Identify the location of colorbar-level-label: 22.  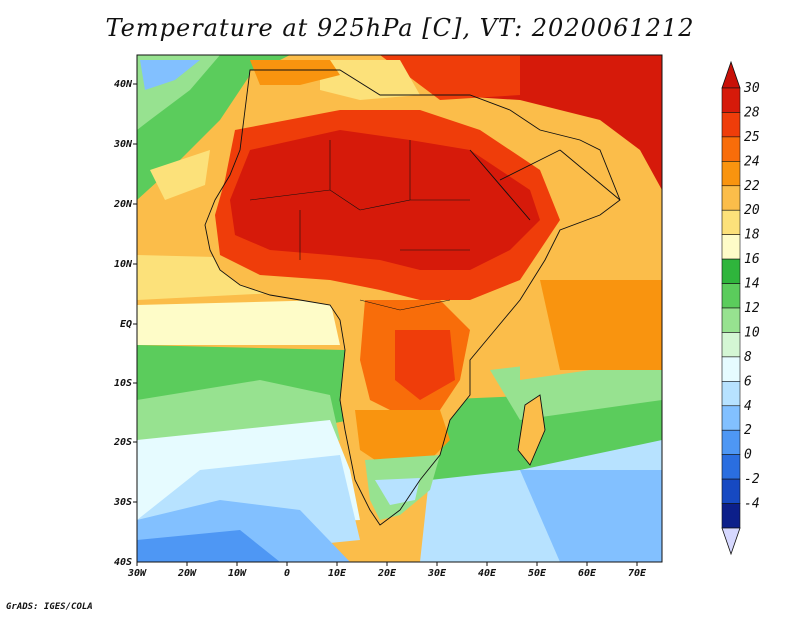
(752, 186).